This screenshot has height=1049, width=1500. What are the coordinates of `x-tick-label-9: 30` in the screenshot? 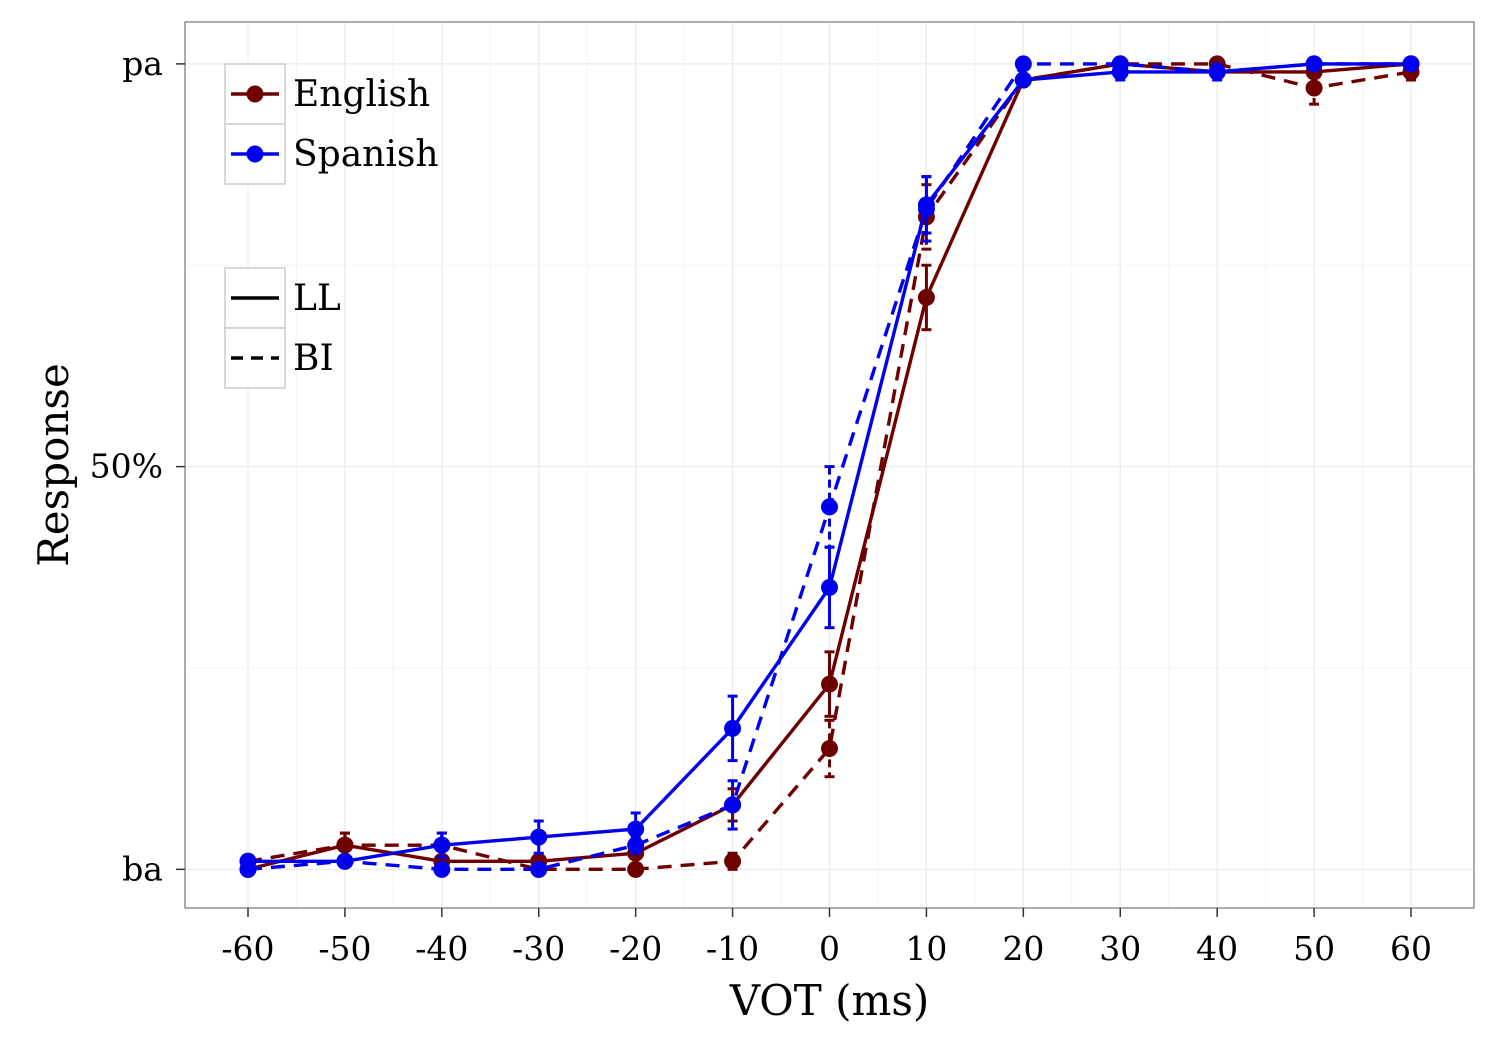 It's located at (1120, 948).